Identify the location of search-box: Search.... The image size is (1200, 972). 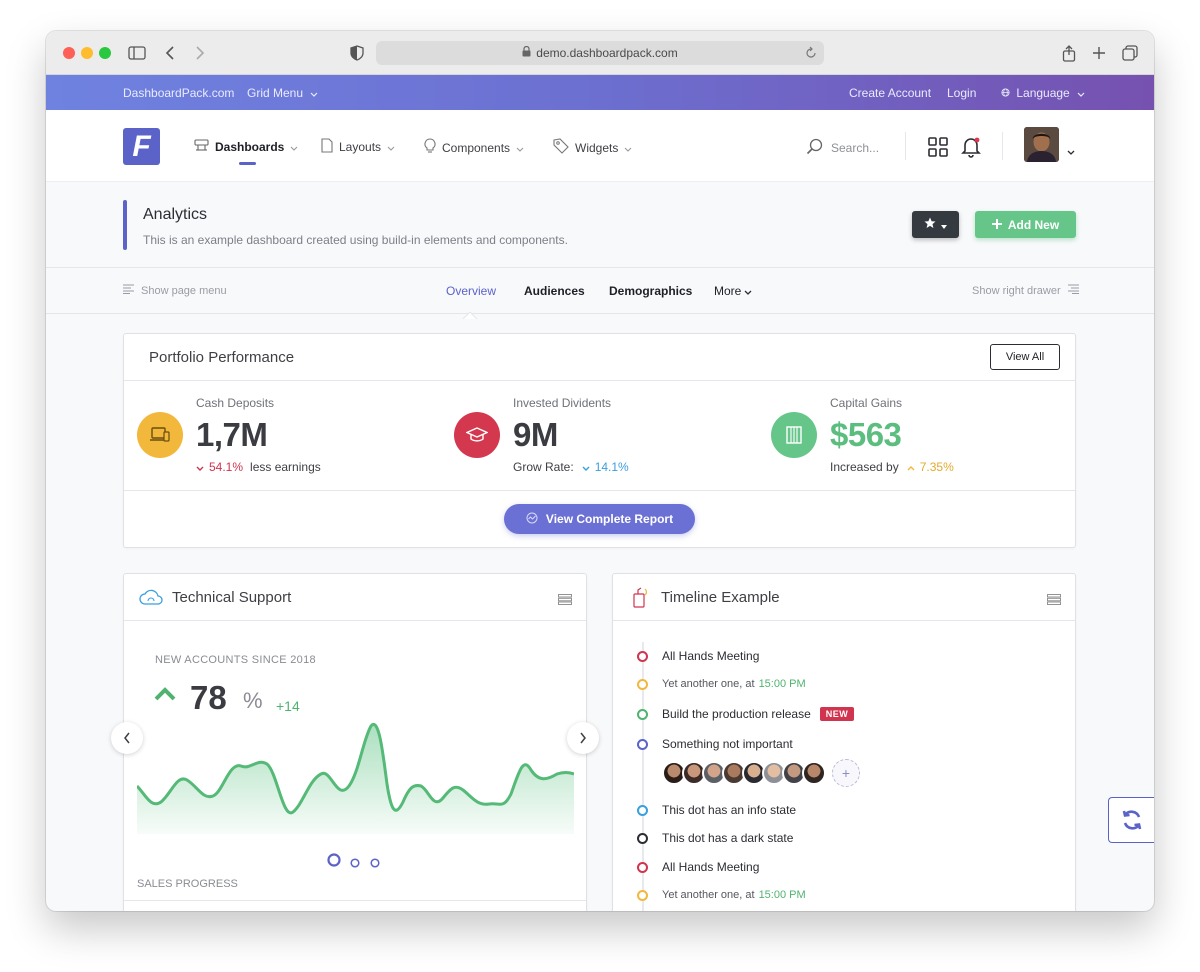
(842, 148).